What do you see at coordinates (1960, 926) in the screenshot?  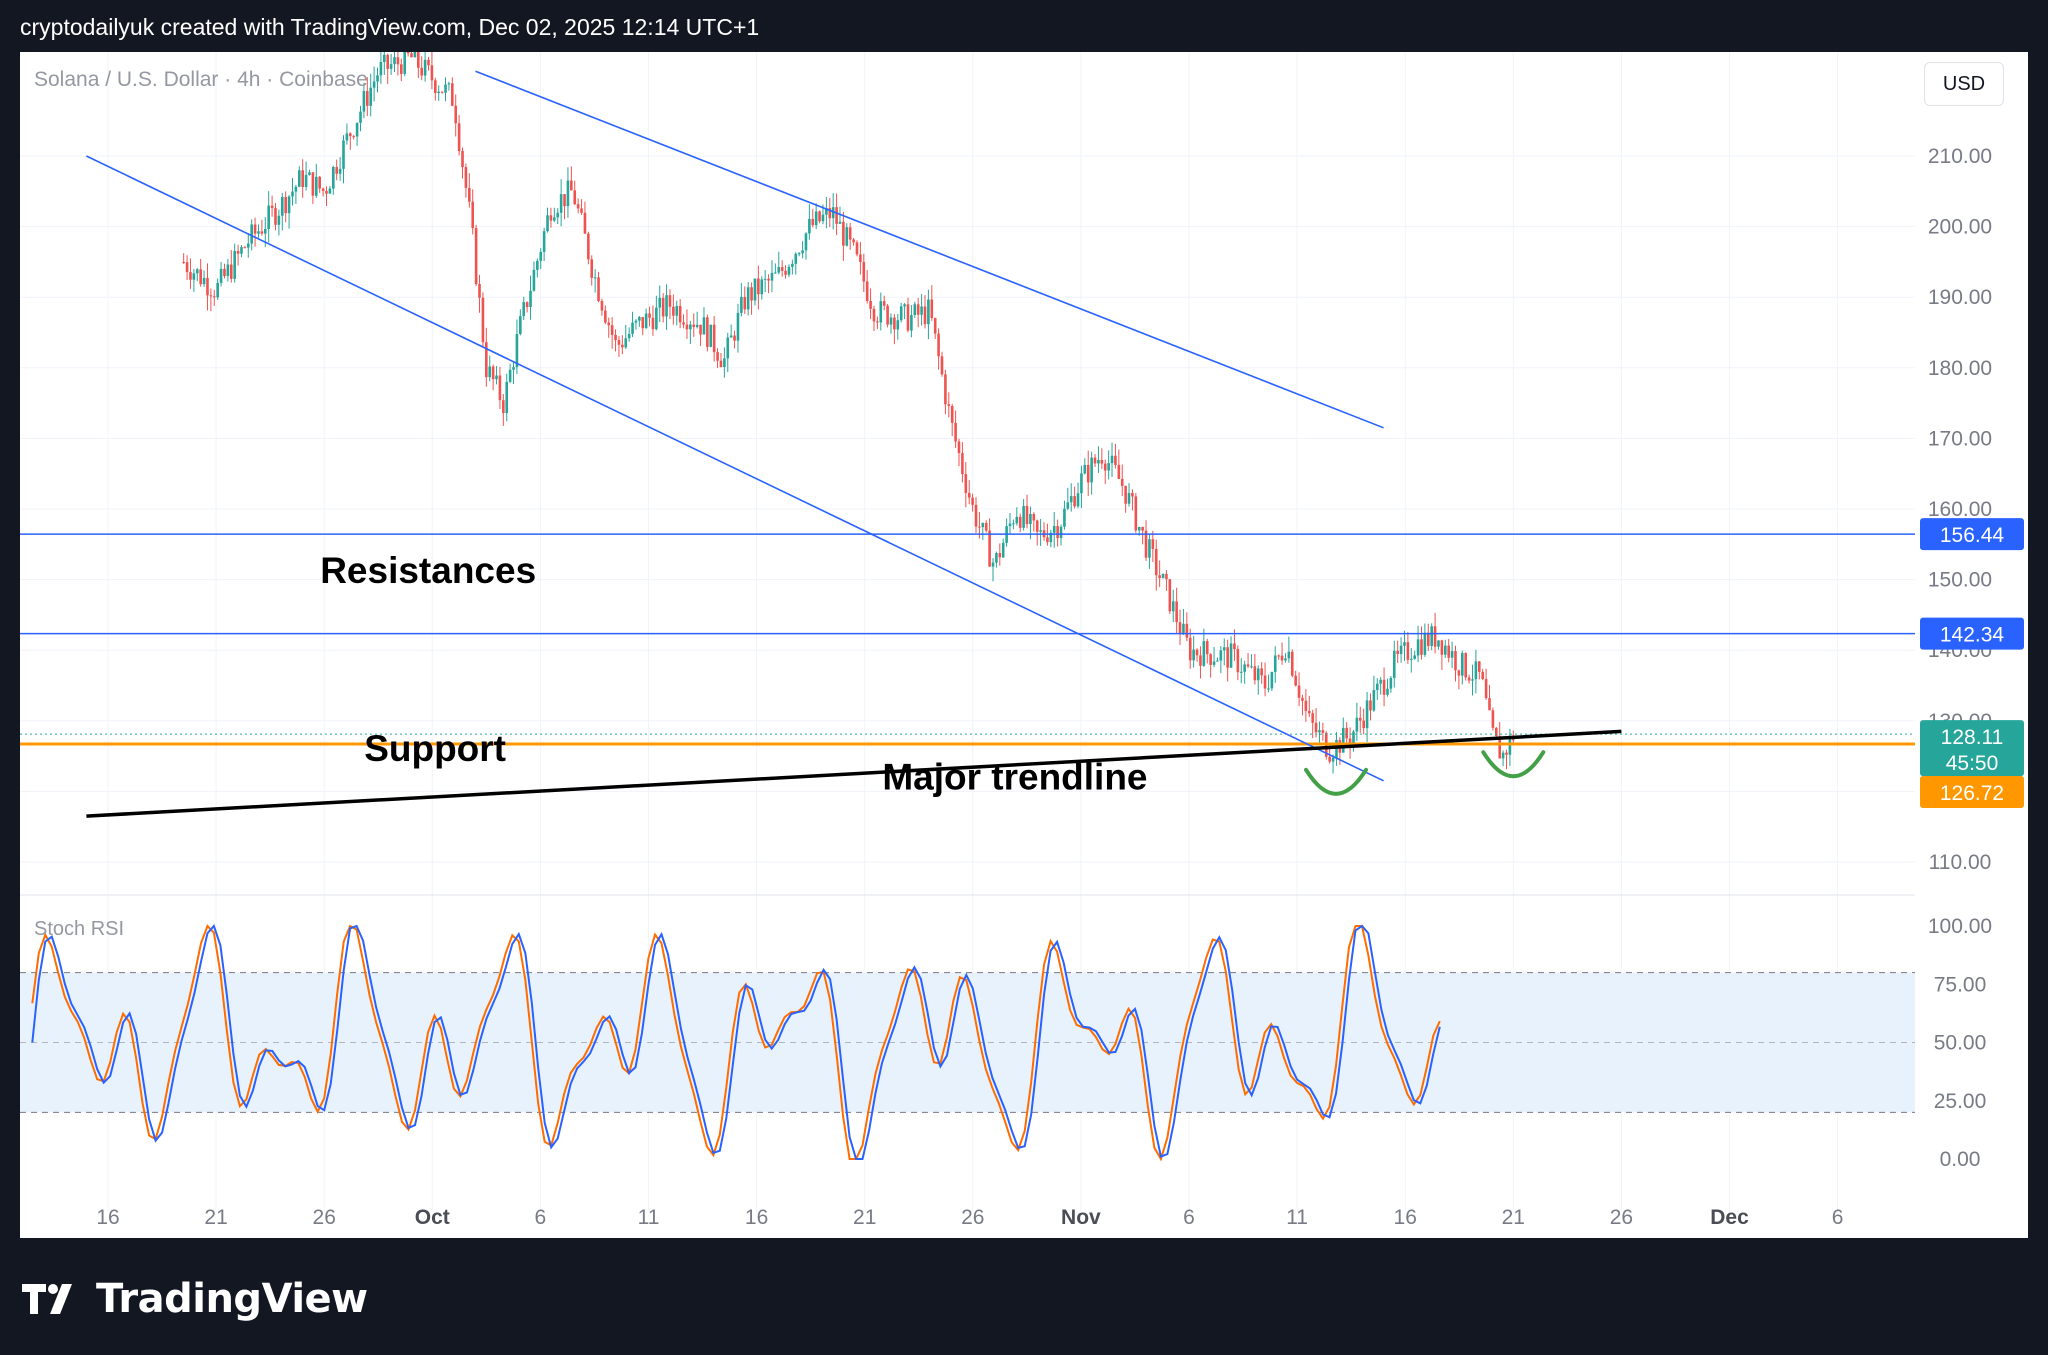 I see `stoch-tick-label: 100.00` at bounding box center [1960, 926].